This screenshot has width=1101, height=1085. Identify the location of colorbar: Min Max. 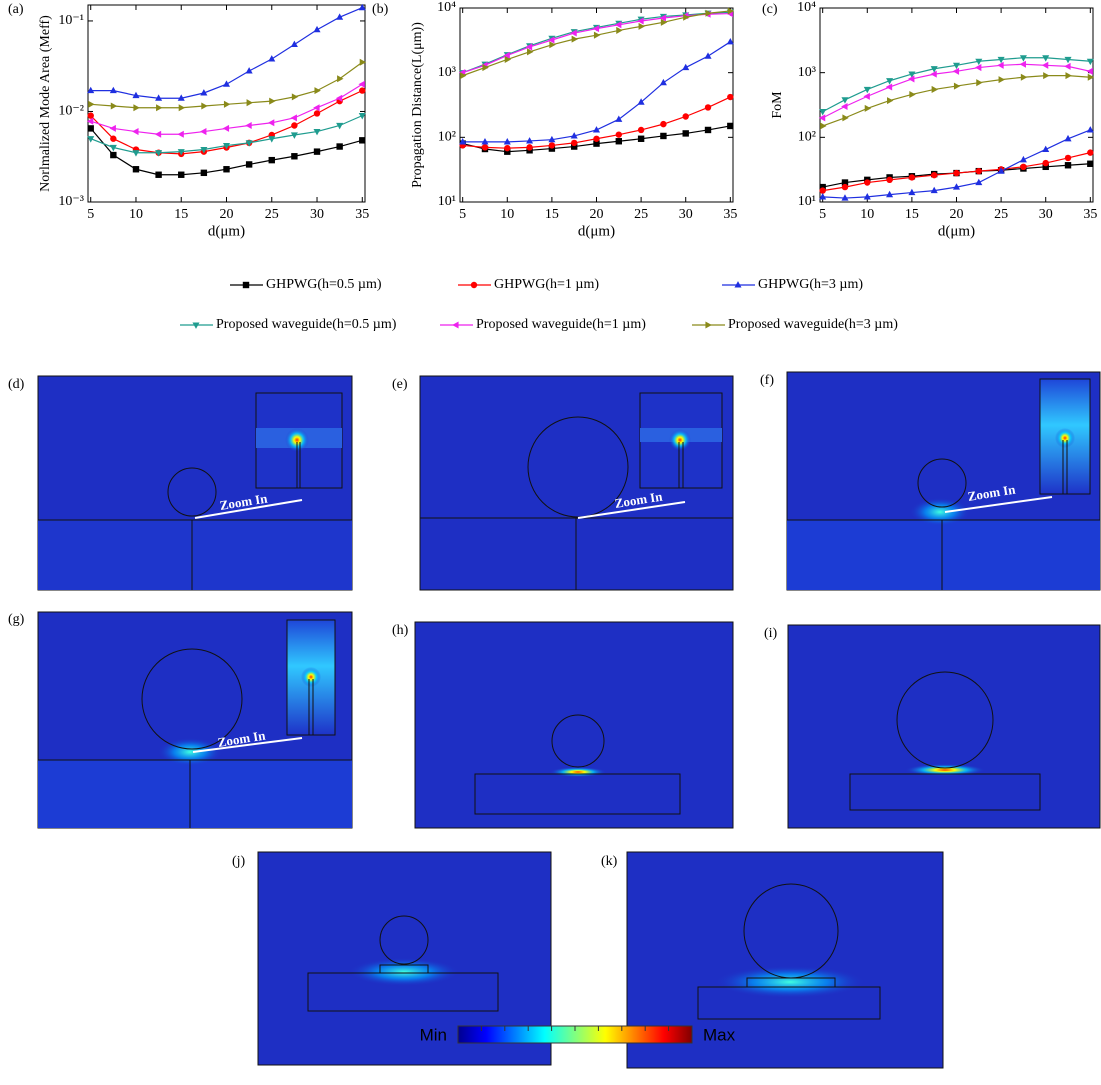
(578, 1034).